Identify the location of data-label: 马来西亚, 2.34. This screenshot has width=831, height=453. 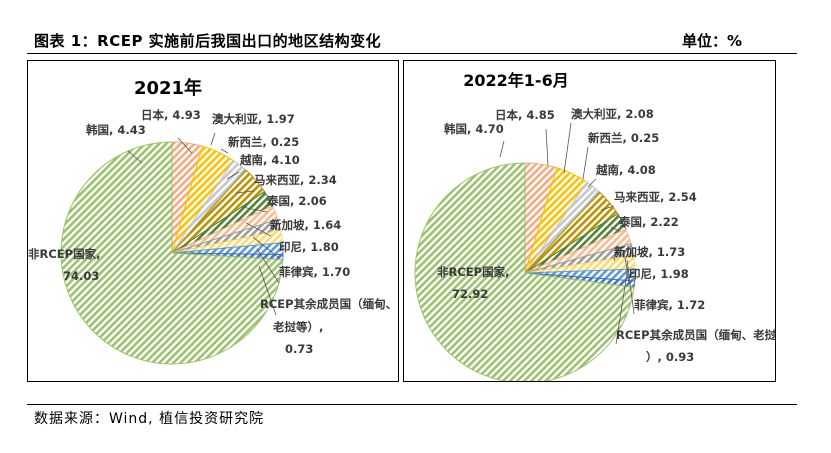
(295, 180).